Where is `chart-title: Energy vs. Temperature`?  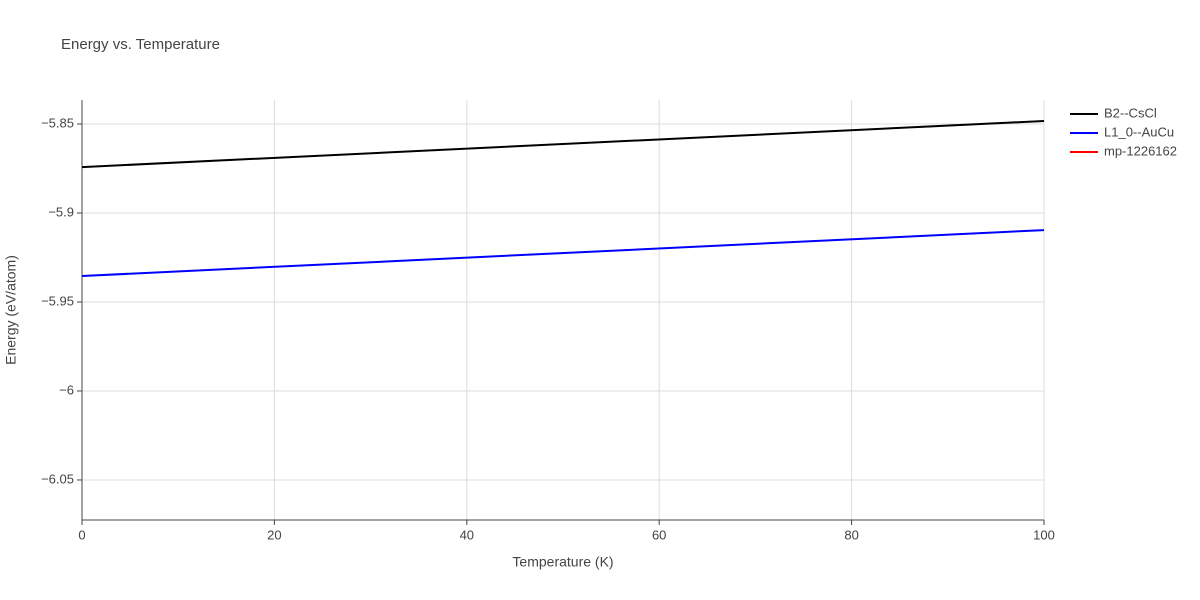 chart-title: Energy vs. Temperature is located at coordinates (140, 44).